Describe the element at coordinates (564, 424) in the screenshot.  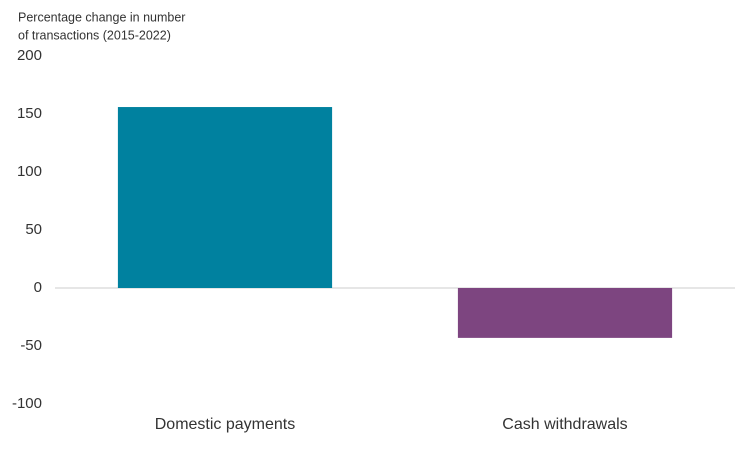
I see `x-tick-label: Cash withdrawals` at that location.